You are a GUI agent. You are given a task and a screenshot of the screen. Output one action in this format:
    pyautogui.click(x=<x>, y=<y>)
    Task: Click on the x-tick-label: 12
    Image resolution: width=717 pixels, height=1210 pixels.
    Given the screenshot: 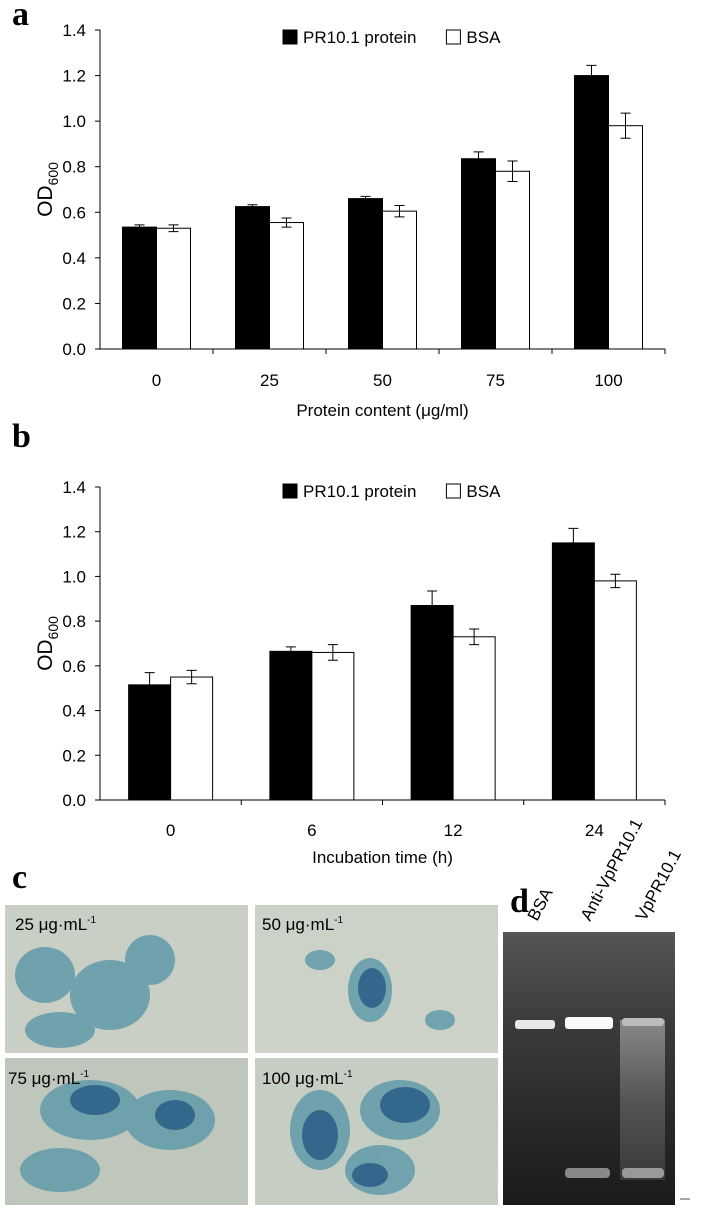 What is the action you would take?
    pyautogui.click(x=453, y=830)
    